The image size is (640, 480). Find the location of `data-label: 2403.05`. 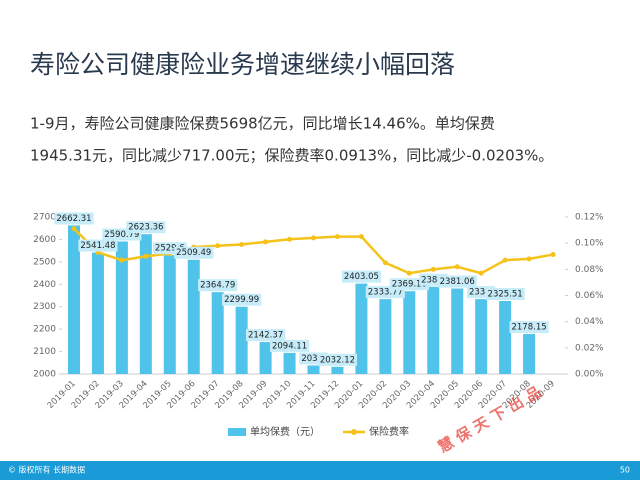

data-label: 2403.05 is located at coordinates (361, 277).